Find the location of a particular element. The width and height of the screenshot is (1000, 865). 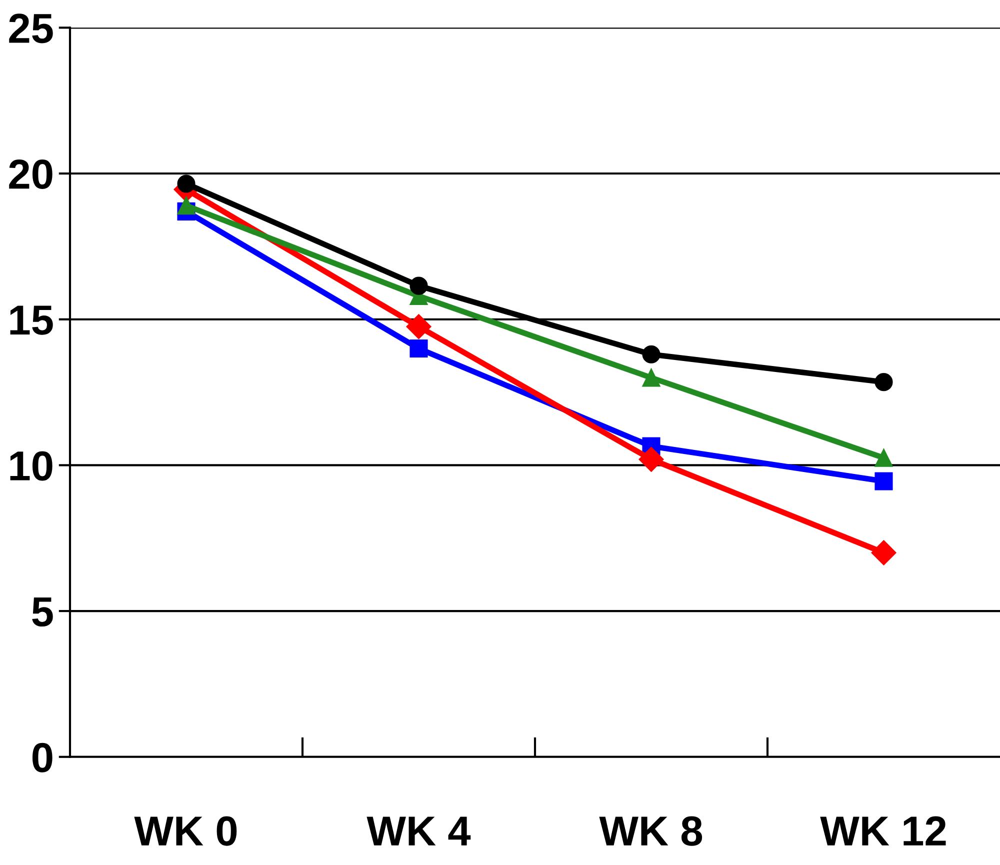

y-tick-label: 15 is located at coordinates (31, 320).